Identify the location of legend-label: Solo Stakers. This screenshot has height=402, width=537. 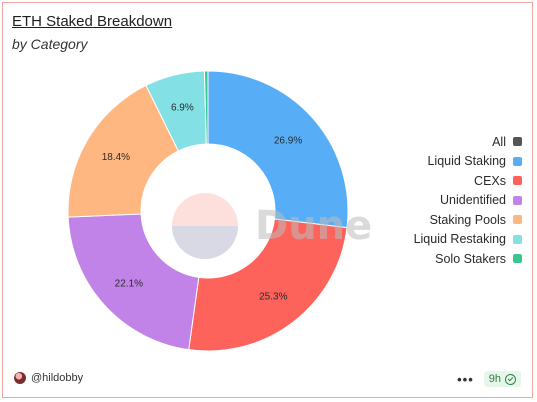
(470, 258).